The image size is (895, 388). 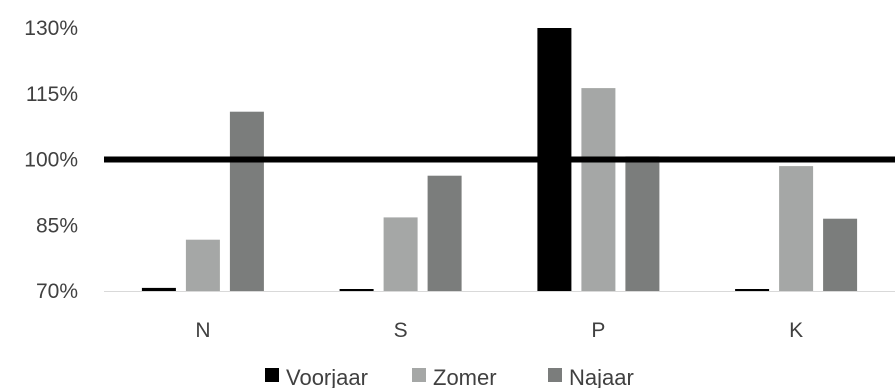 I want to click on legend-label: Voorjaar, so click(x=327, y=376).